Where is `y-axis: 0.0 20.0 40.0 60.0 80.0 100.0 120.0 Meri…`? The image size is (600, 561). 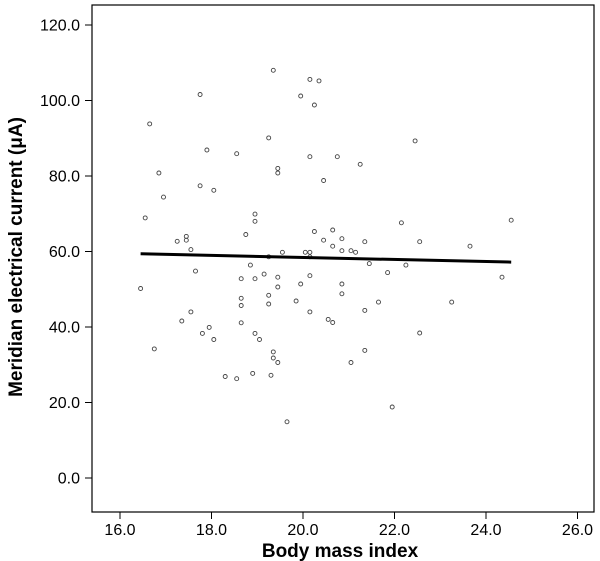 y-axis: 0.0 20.0 40.0 60.0 80.0 100.0 120.0 Meri… is located at coordinates (49, 253).